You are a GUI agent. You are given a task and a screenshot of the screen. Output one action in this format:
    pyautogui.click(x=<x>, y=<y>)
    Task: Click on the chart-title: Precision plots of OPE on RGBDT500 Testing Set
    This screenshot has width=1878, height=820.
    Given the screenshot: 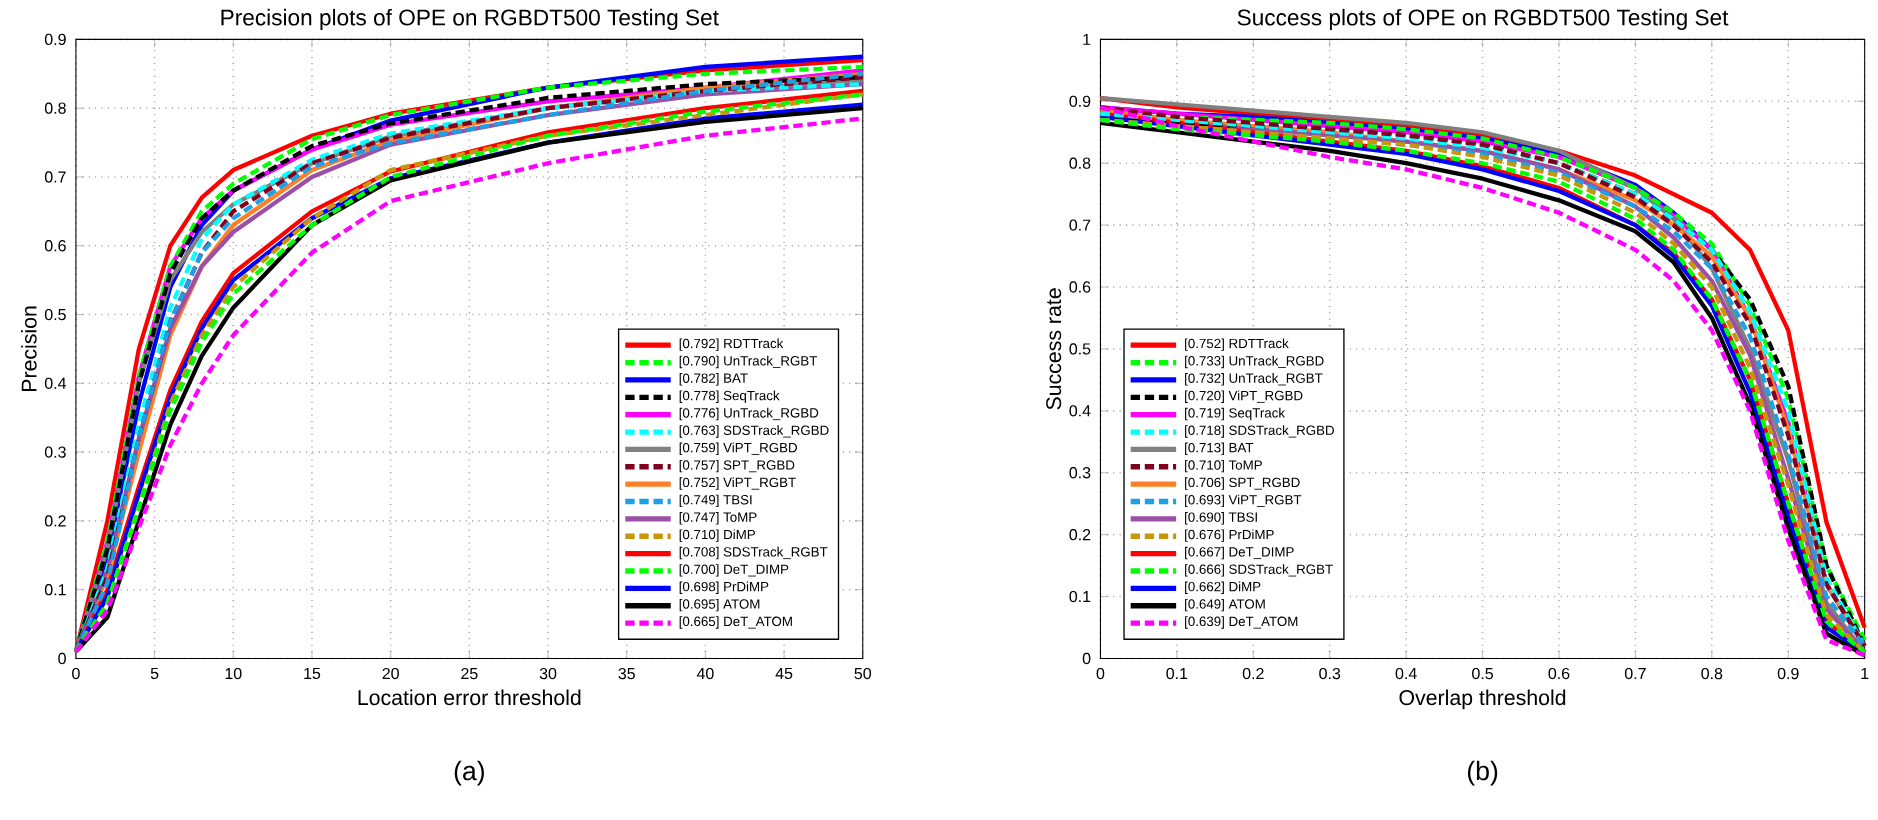 What is the action you would take?
    pyautogui.click(x=470, y=19)
    